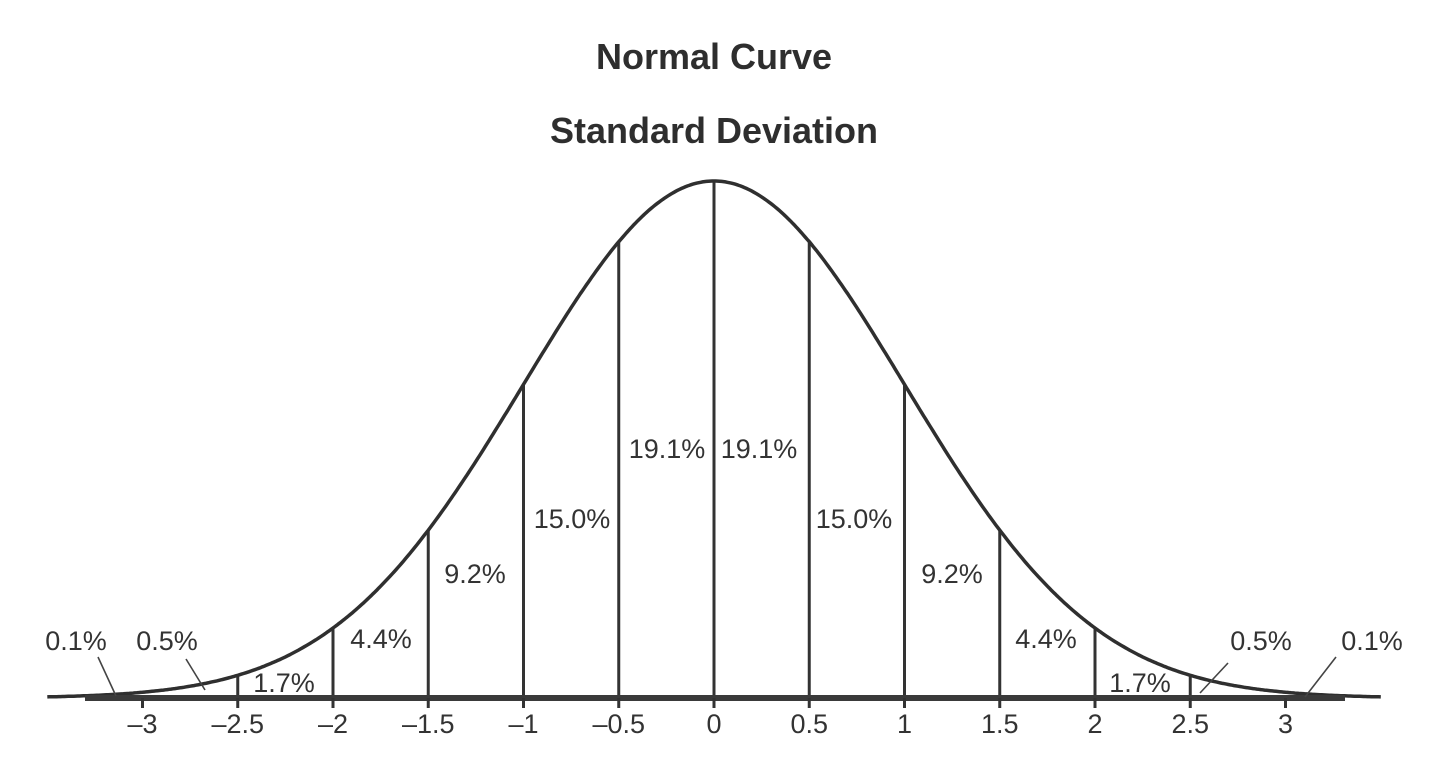  I want to click on x-tick-label: 3, so click(1285, 724).